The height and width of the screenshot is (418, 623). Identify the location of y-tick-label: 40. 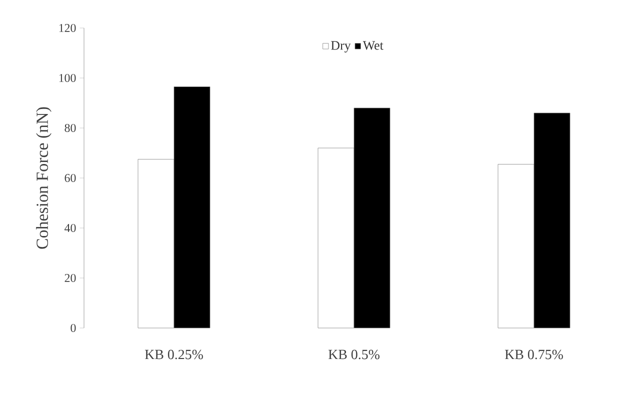
(70, 228).